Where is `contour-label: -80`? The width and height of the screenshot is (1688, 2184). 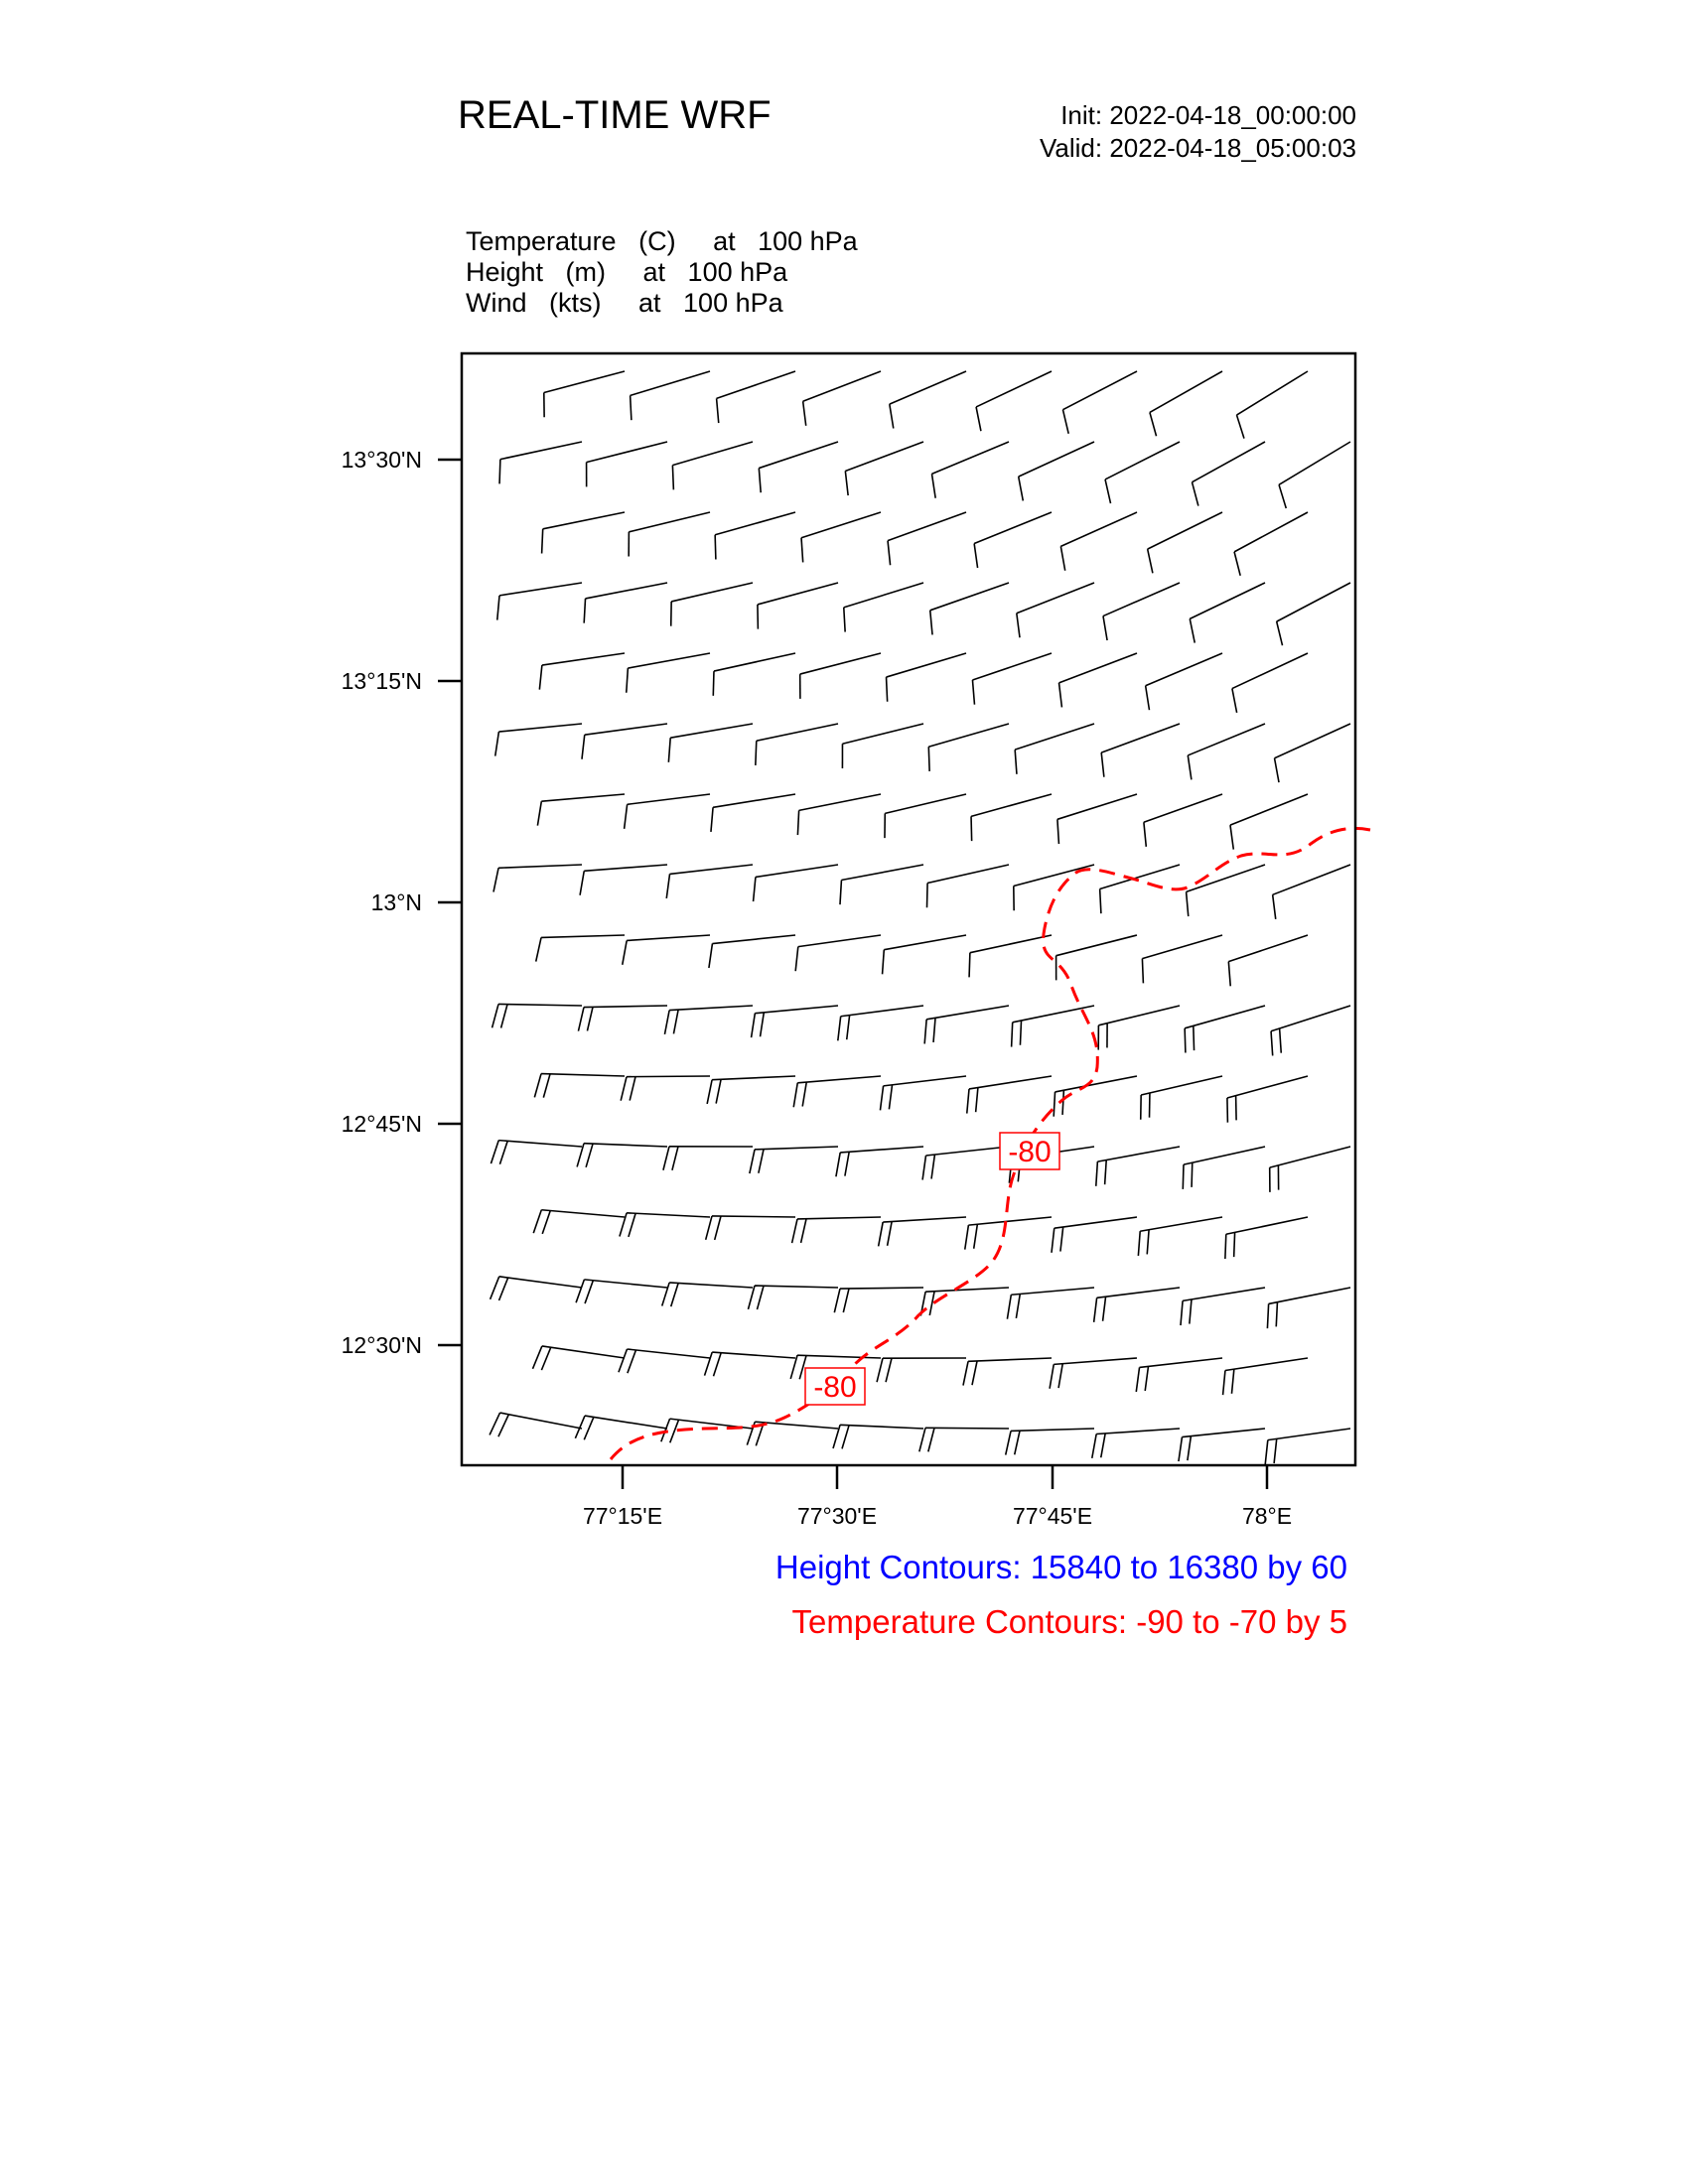 contour-label: -80 is located at coordinates (1029, 1152).